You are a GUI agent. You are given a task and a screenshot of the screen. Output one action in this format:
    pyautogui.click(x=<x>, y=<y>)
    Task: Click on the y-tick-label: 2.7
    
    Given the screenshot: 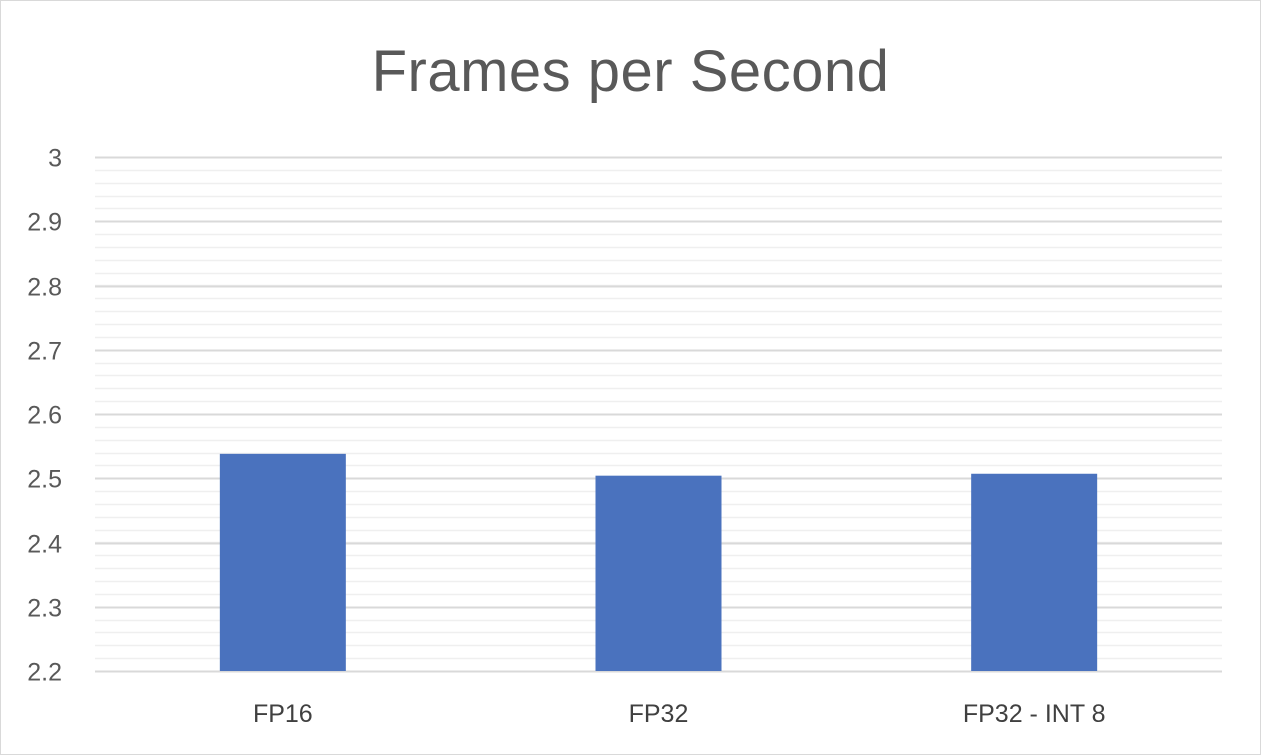 What is the action you would take?
    pyautogui.click(x=44, y=352)
    